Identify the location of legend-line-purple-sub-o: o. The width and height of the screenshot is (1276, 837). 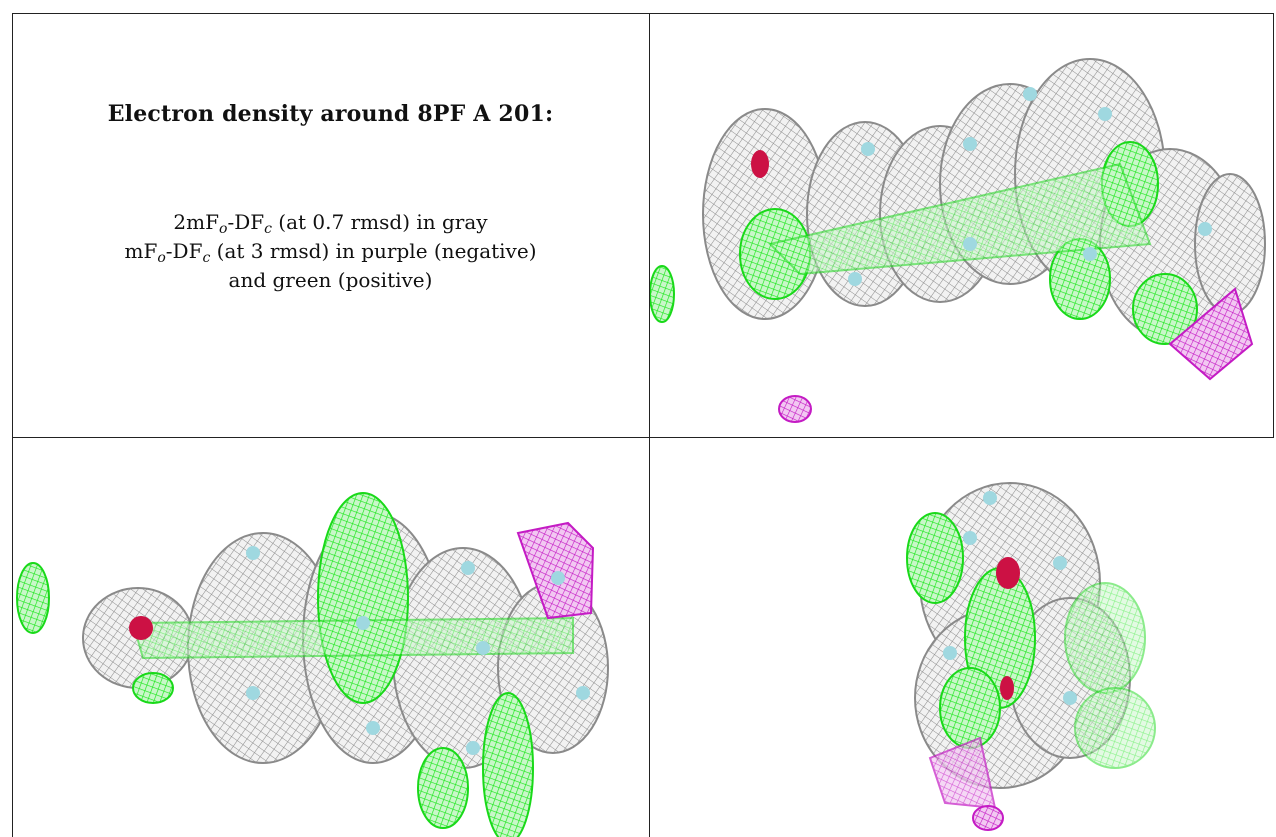
(161, 258).